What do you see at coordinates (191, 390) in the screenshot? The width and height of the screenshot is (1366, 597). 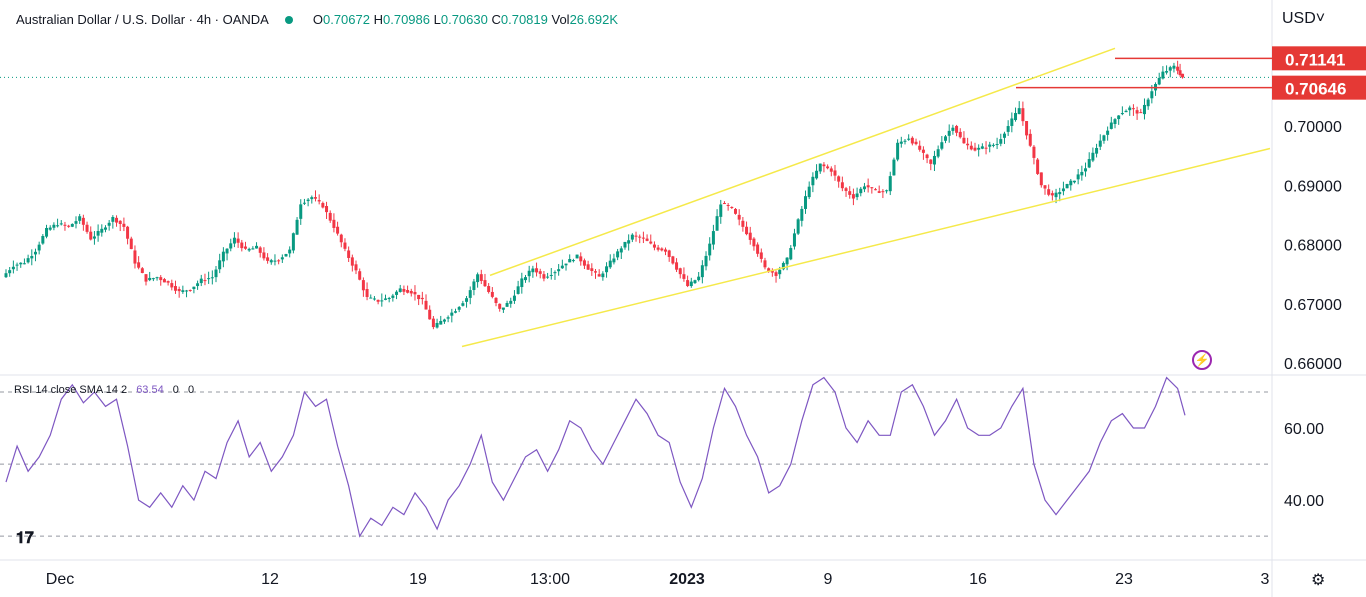 I see `rsi-extra-2: 0` at bounding box center [191, 390].